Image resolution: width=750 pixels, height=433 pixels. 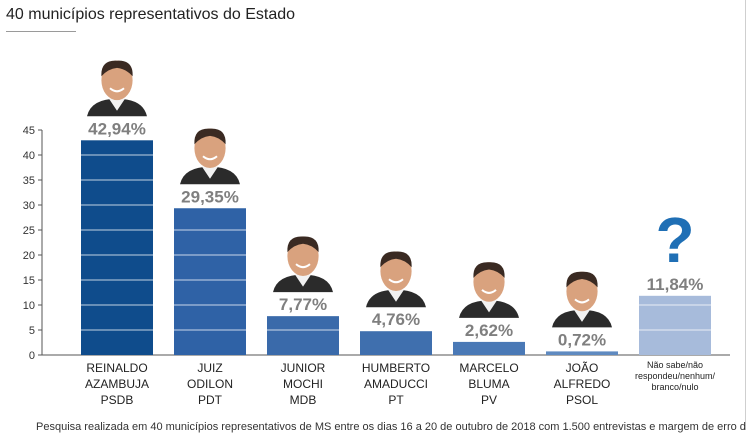 I want to click on value-label-2: 7,77%, so click(x=303, y=304).